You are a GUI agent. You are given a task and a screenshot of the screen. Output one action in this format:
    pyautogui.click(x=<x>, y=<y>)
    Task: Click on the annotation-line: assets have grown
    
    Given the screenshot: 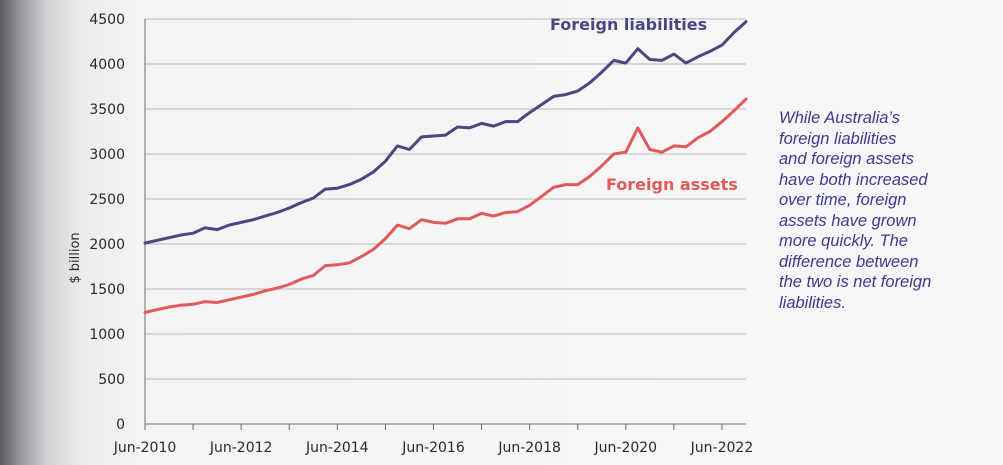 What is the action you would take?
    pyautogui.click(x=848, y=220)
    